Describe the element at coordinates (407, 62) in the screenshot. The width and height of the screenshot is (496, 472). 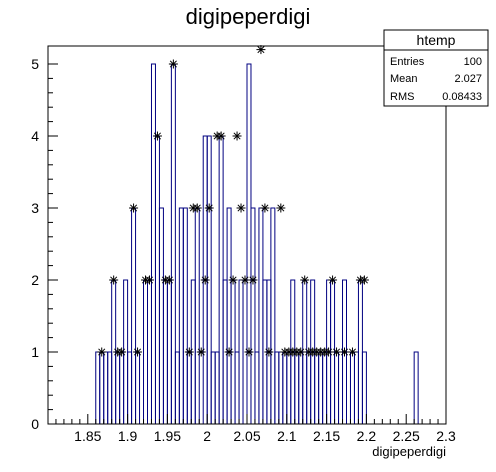
I see `stats-entries-label: Entries` at that location.